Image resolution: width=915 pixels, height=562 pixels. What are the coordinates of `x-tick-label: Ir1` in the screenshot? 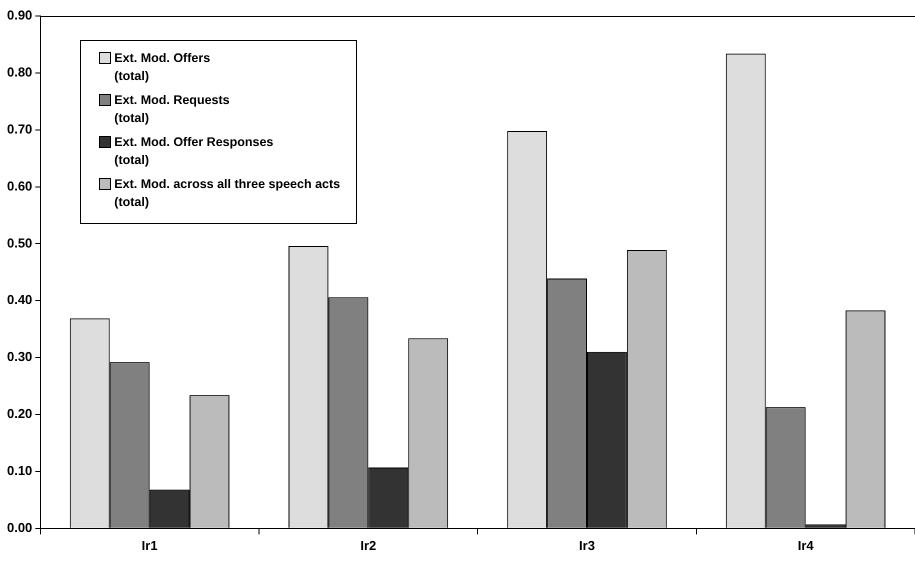 It's located at (150, 545).